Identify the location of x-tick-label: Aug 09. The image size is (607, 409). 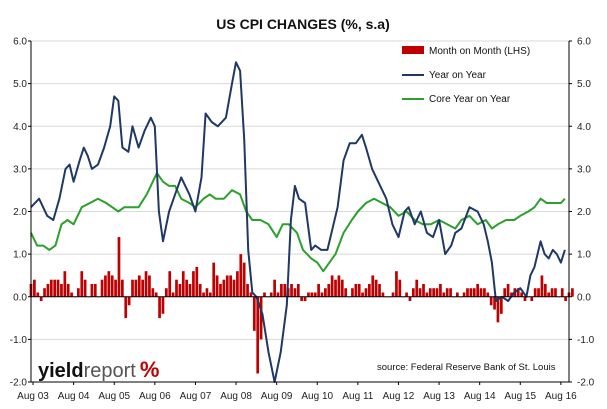
(277, 396).